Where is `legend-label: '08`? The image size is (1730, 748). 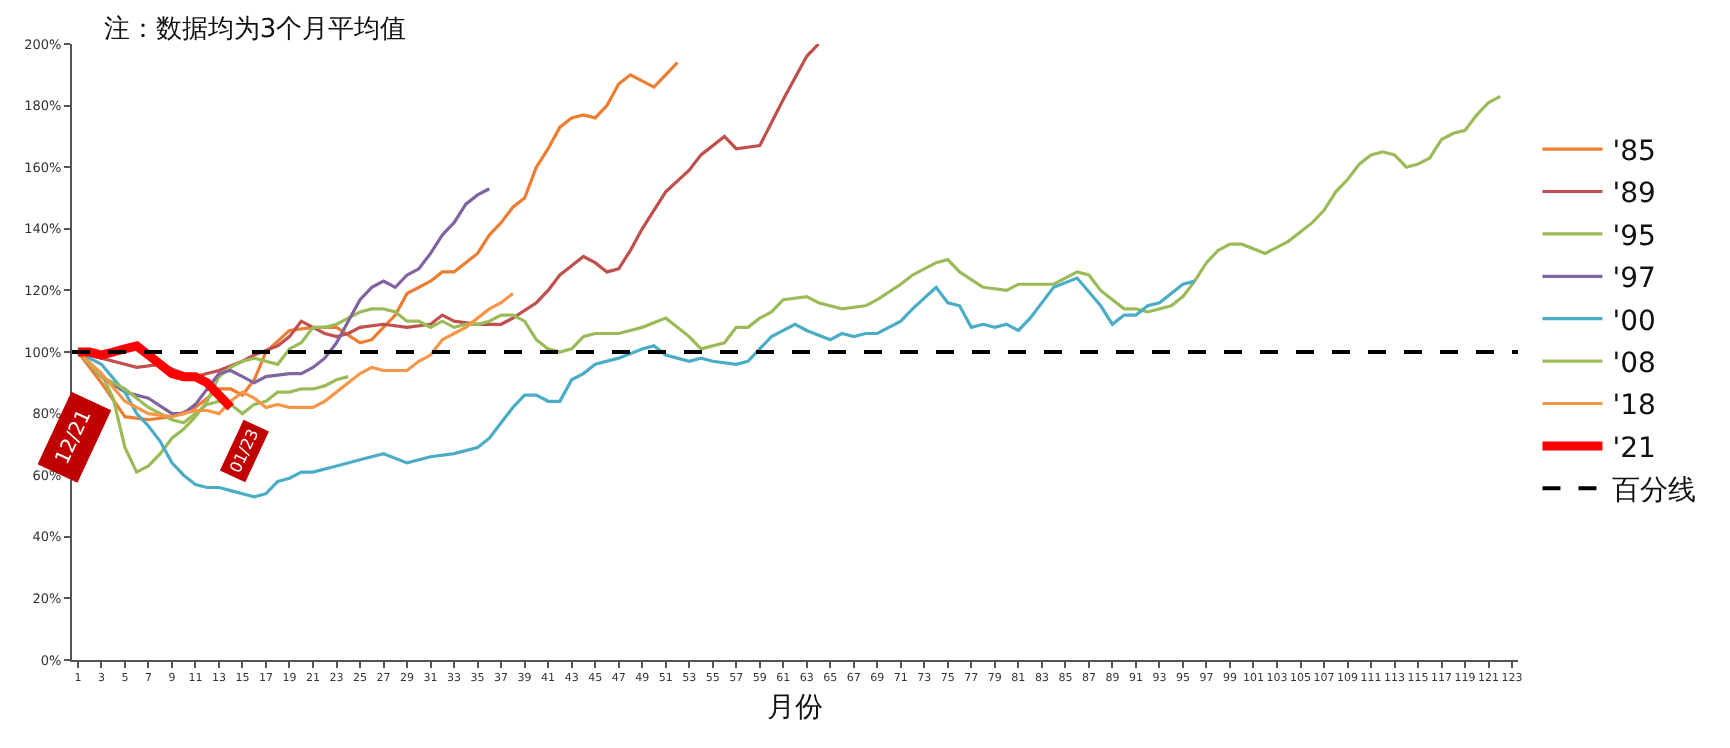
legend-label: '08 is located at coordinates (1634, 364).